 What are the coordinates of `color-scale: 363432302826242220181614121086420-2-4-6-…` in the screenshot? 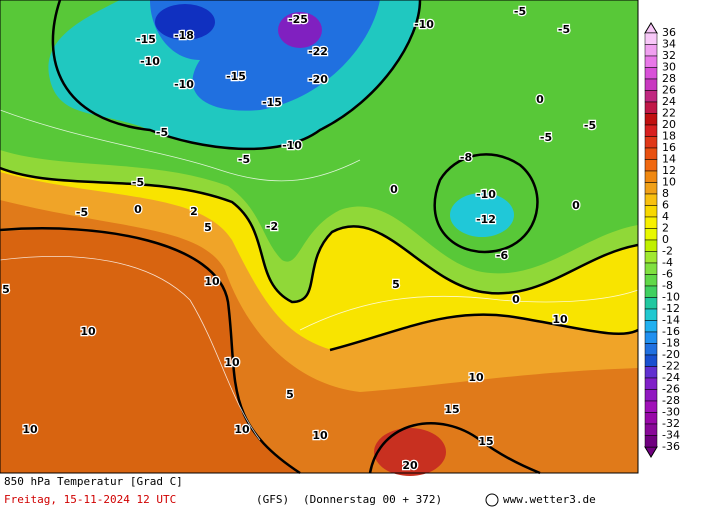 It's located at (662, 240).